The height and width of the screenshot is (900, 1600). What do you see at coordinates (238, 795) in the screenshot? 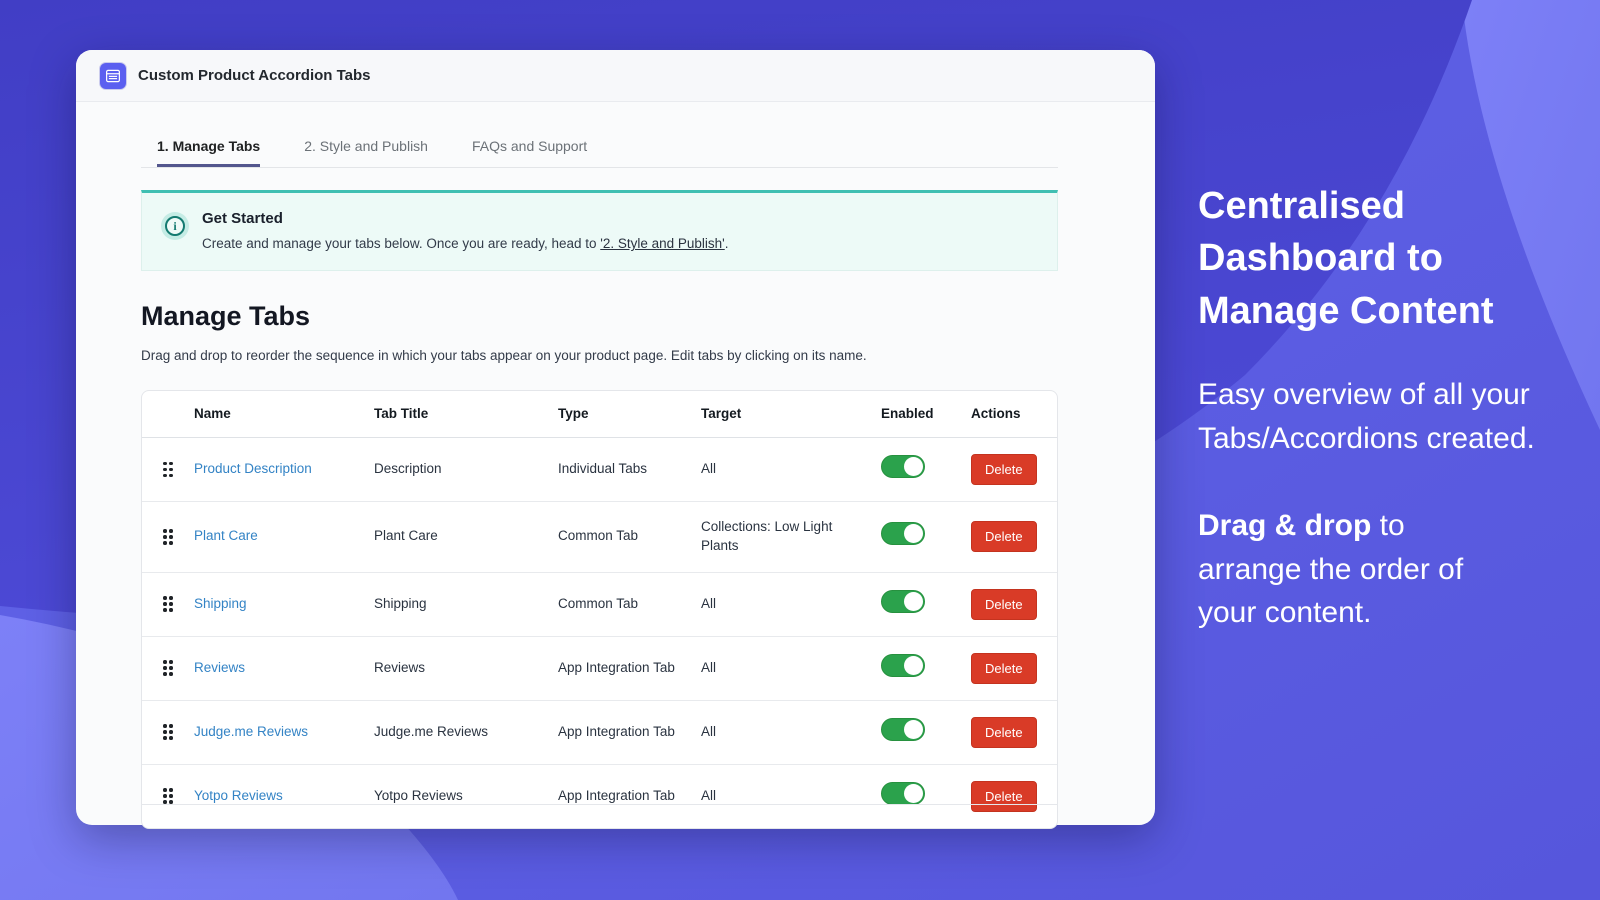
I see `tab-name-link: Yotpo Reviews` at bounding box center [238, 795].